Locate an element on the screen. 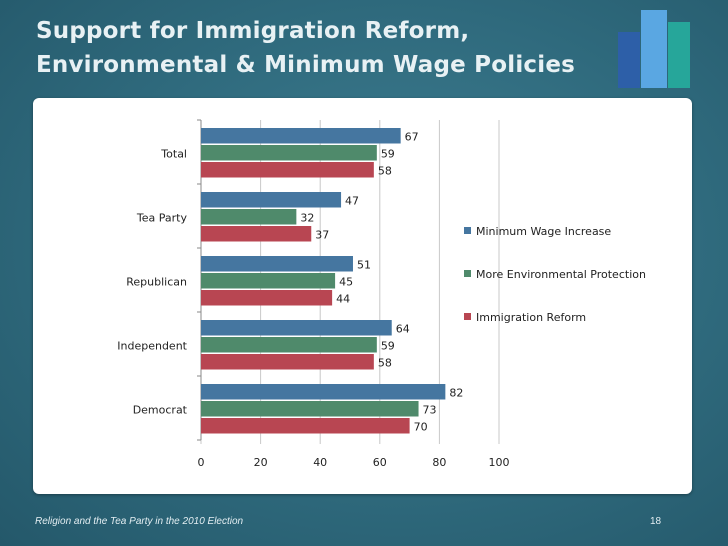 This screenshot has height=546, width=728. legend-swatch-minimum-wage-increase is located at coordinates (467, 230).